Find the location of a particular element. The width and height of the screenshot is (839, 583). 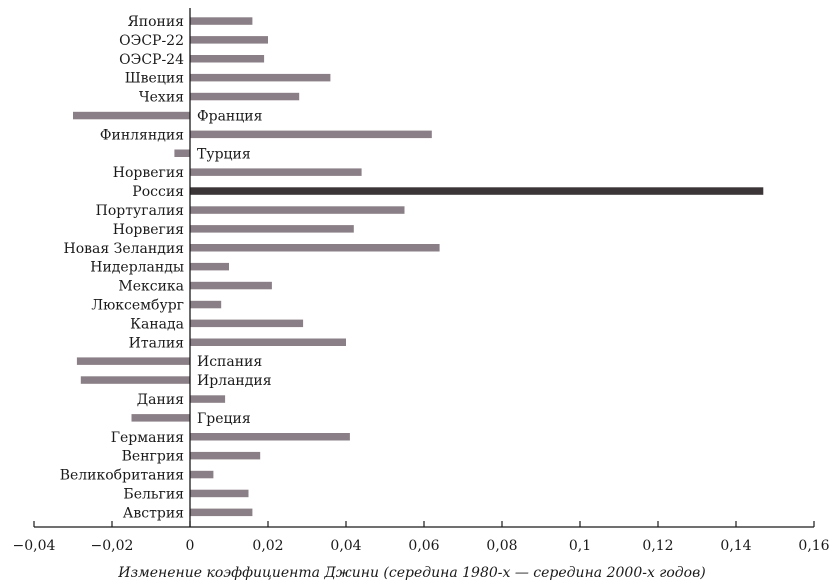

category-label: Россия is located at coordinates (158, 192).